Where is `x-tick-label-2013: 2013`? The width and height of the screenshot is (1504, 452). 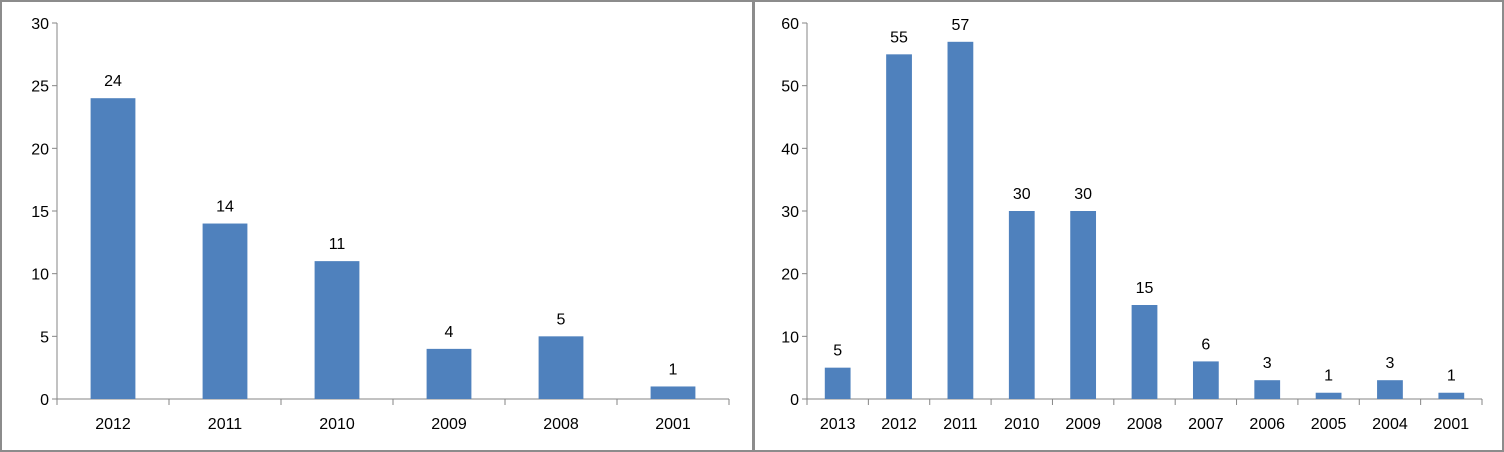 x-tick-label-2013: 2013 is located at coordinates (838, 424).